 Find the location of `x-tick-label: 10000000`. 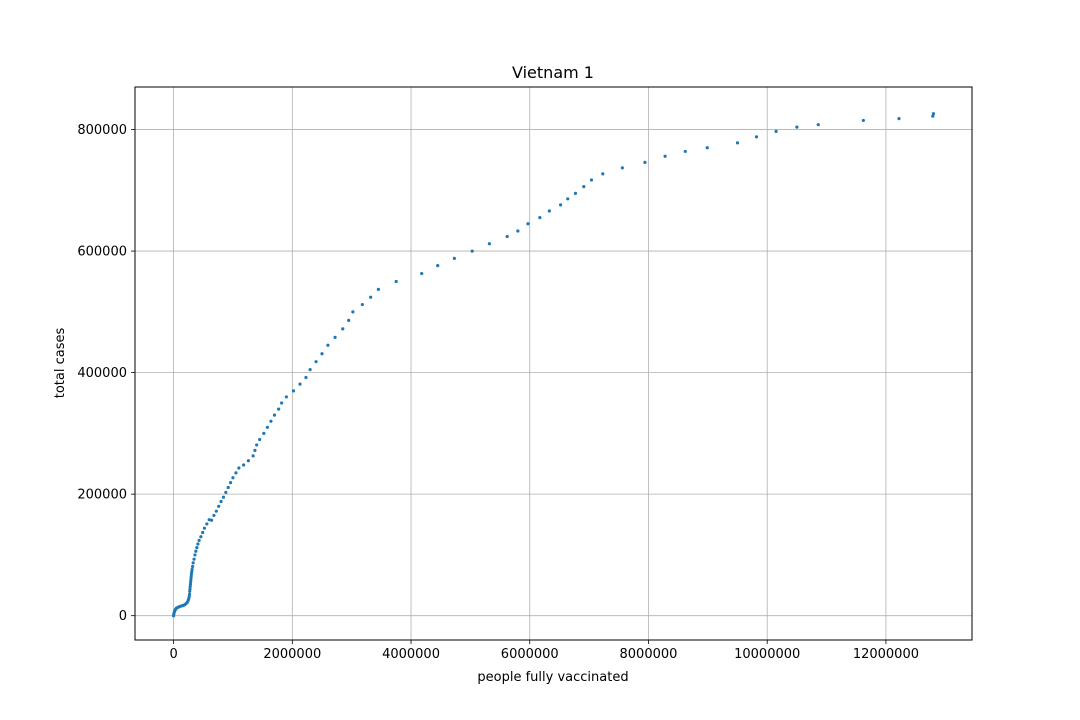

x-tick-label: 10000000 is located at coordinates (767, 654).